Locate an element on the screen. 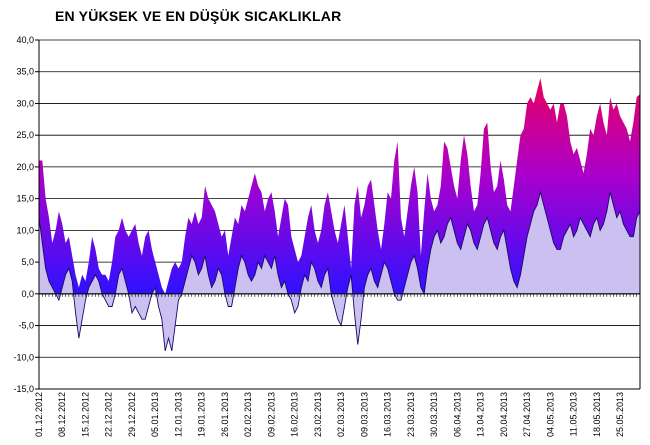 Image resolution: width=650 pixels, height=445 pixels. x-tick-label: 02.03.2013 is located at coordinates (341, 414).